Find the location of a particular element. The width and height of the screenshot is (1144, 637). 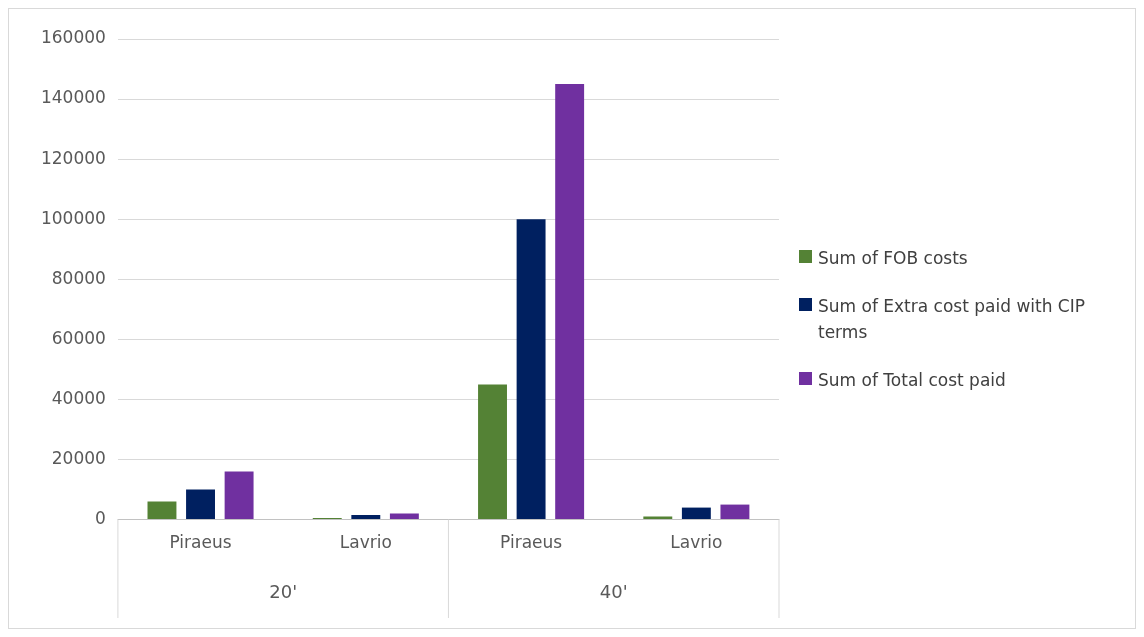

y-tick-label: 140000 is located at coordinates (73, 97).